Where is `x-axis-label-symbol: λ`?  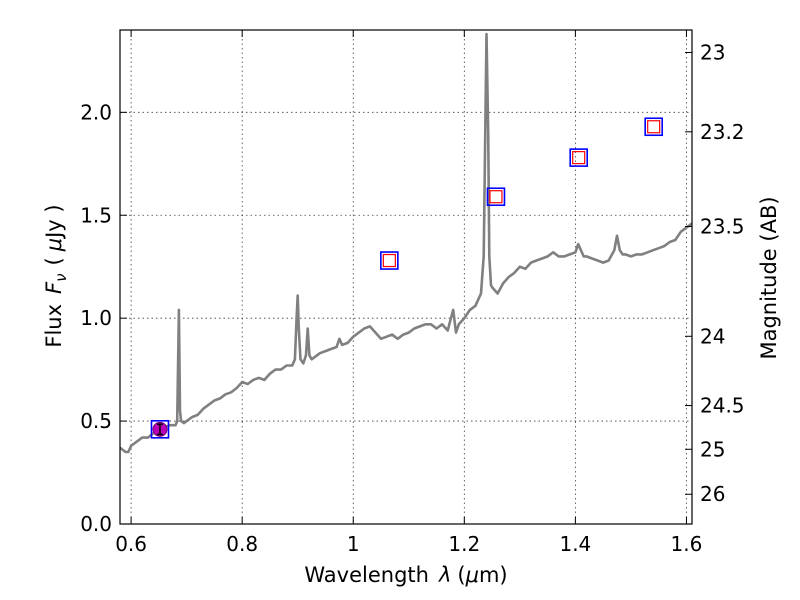 x-axis-label-symbol: λ is located at coordinates (444, 575).